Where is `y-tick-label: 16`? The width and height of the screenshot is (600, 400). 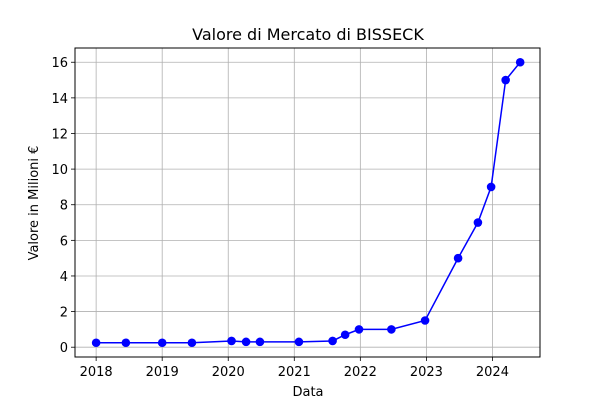
y-tick-label: 16 is located at coordinates (59, 63).